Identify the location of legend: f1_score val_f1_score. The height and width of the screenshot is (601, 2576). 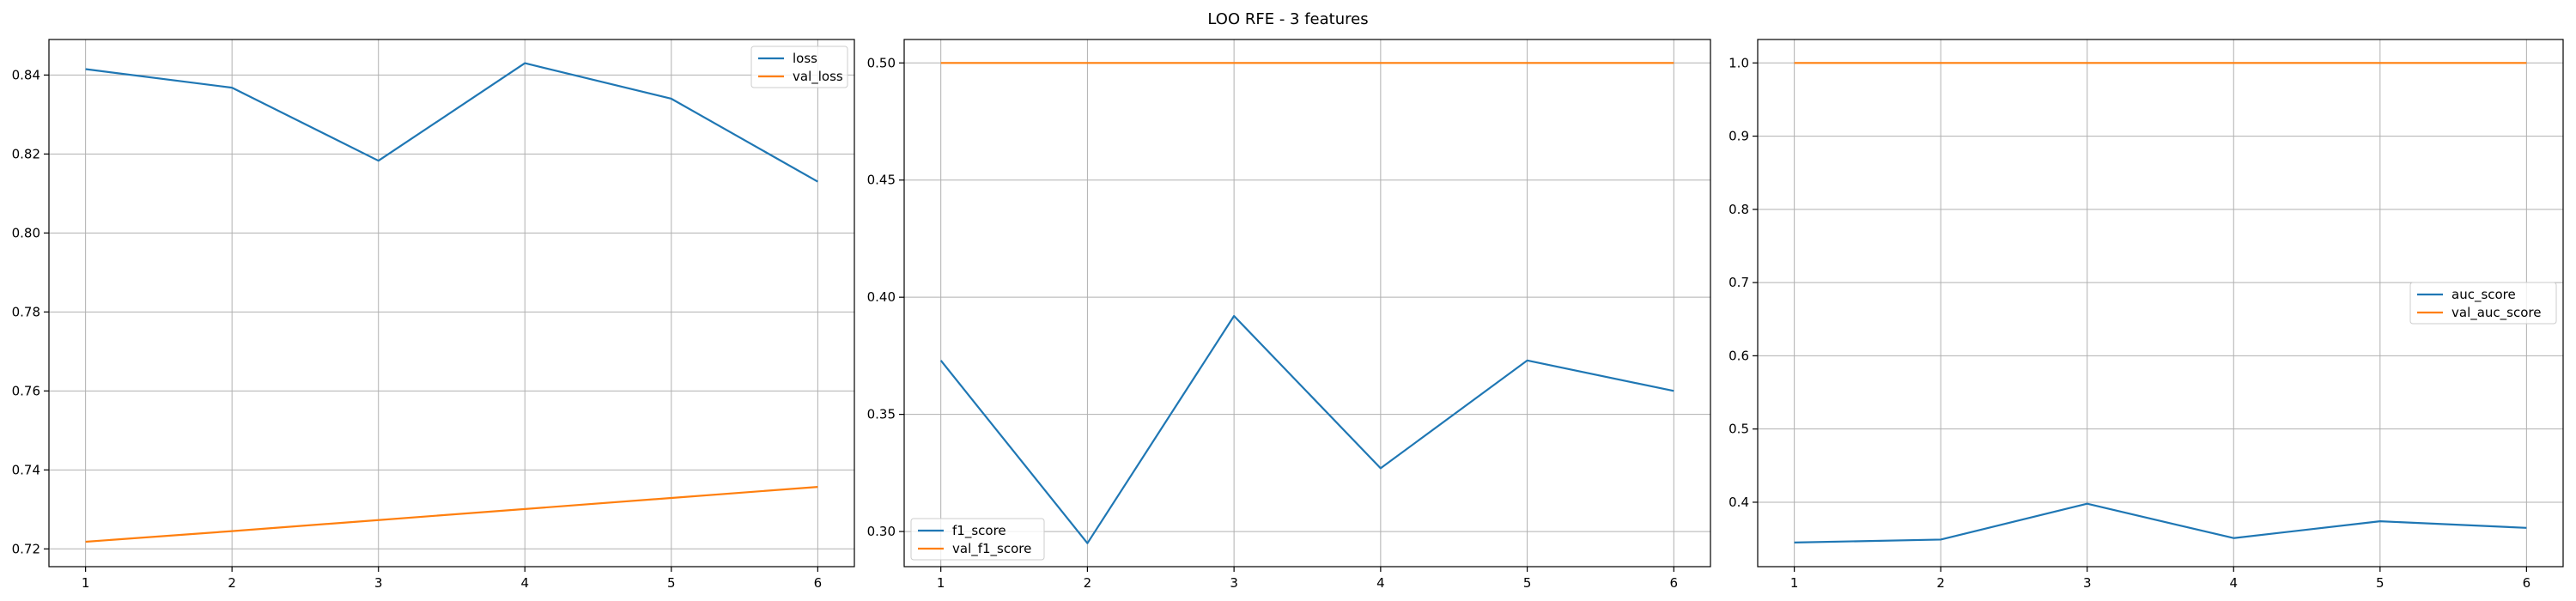
(977, 539).